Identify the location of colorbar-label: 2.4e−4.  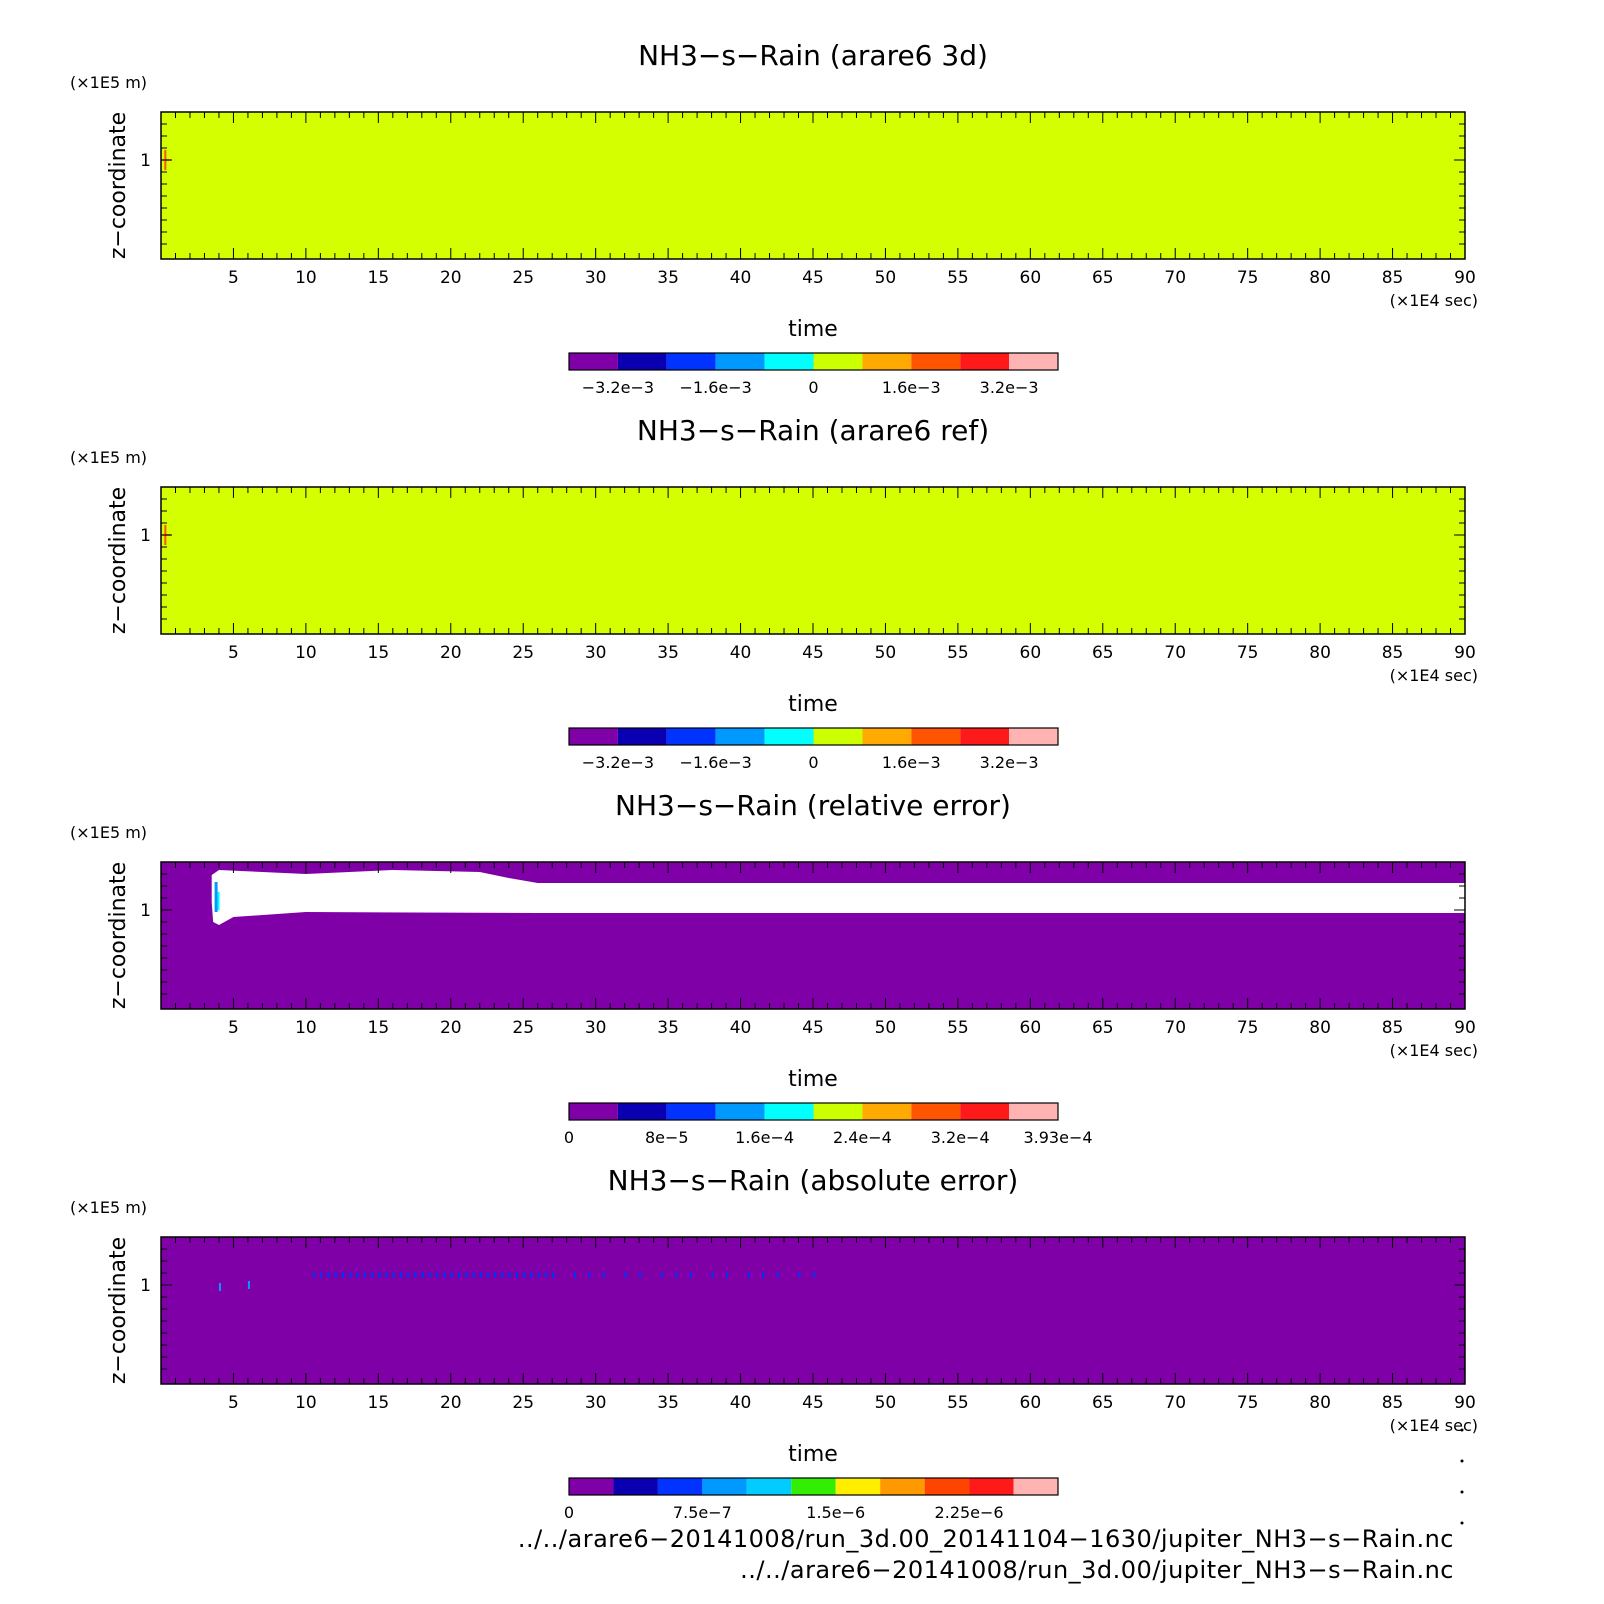
(862, 1137).